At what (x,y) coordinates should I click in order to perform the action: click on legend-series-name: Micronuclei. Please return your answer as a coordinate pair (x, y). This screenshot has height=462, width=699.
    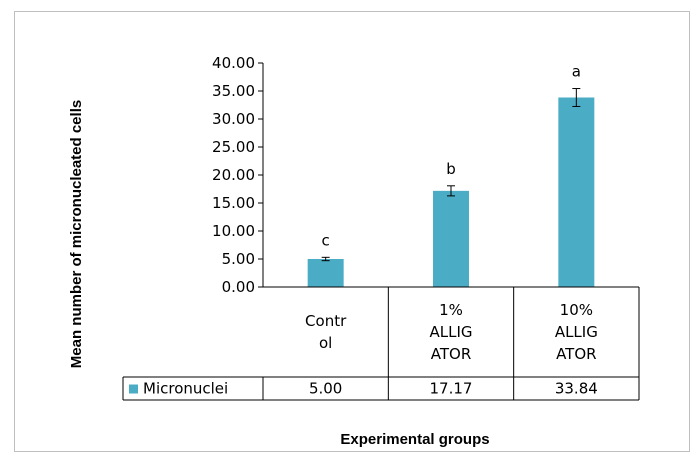
    Looking at the image, I should click on (185, 389).